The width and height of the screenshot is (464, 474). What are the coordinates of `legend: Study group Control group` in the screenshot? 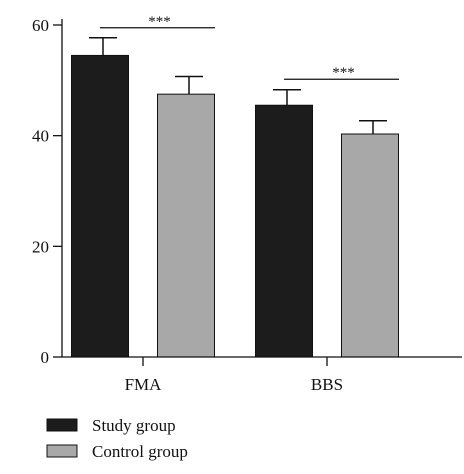 It's located at (117, 438).